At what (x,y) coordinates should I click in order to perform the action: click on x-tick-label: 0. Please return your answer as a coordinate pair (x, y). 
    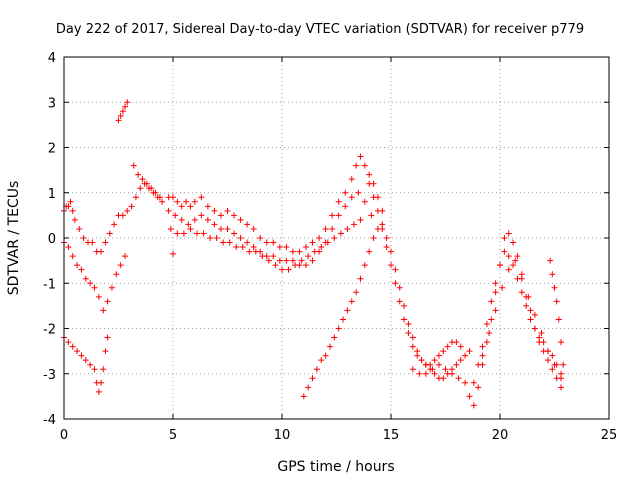
    Looking at the image, I should click on (64, 435).